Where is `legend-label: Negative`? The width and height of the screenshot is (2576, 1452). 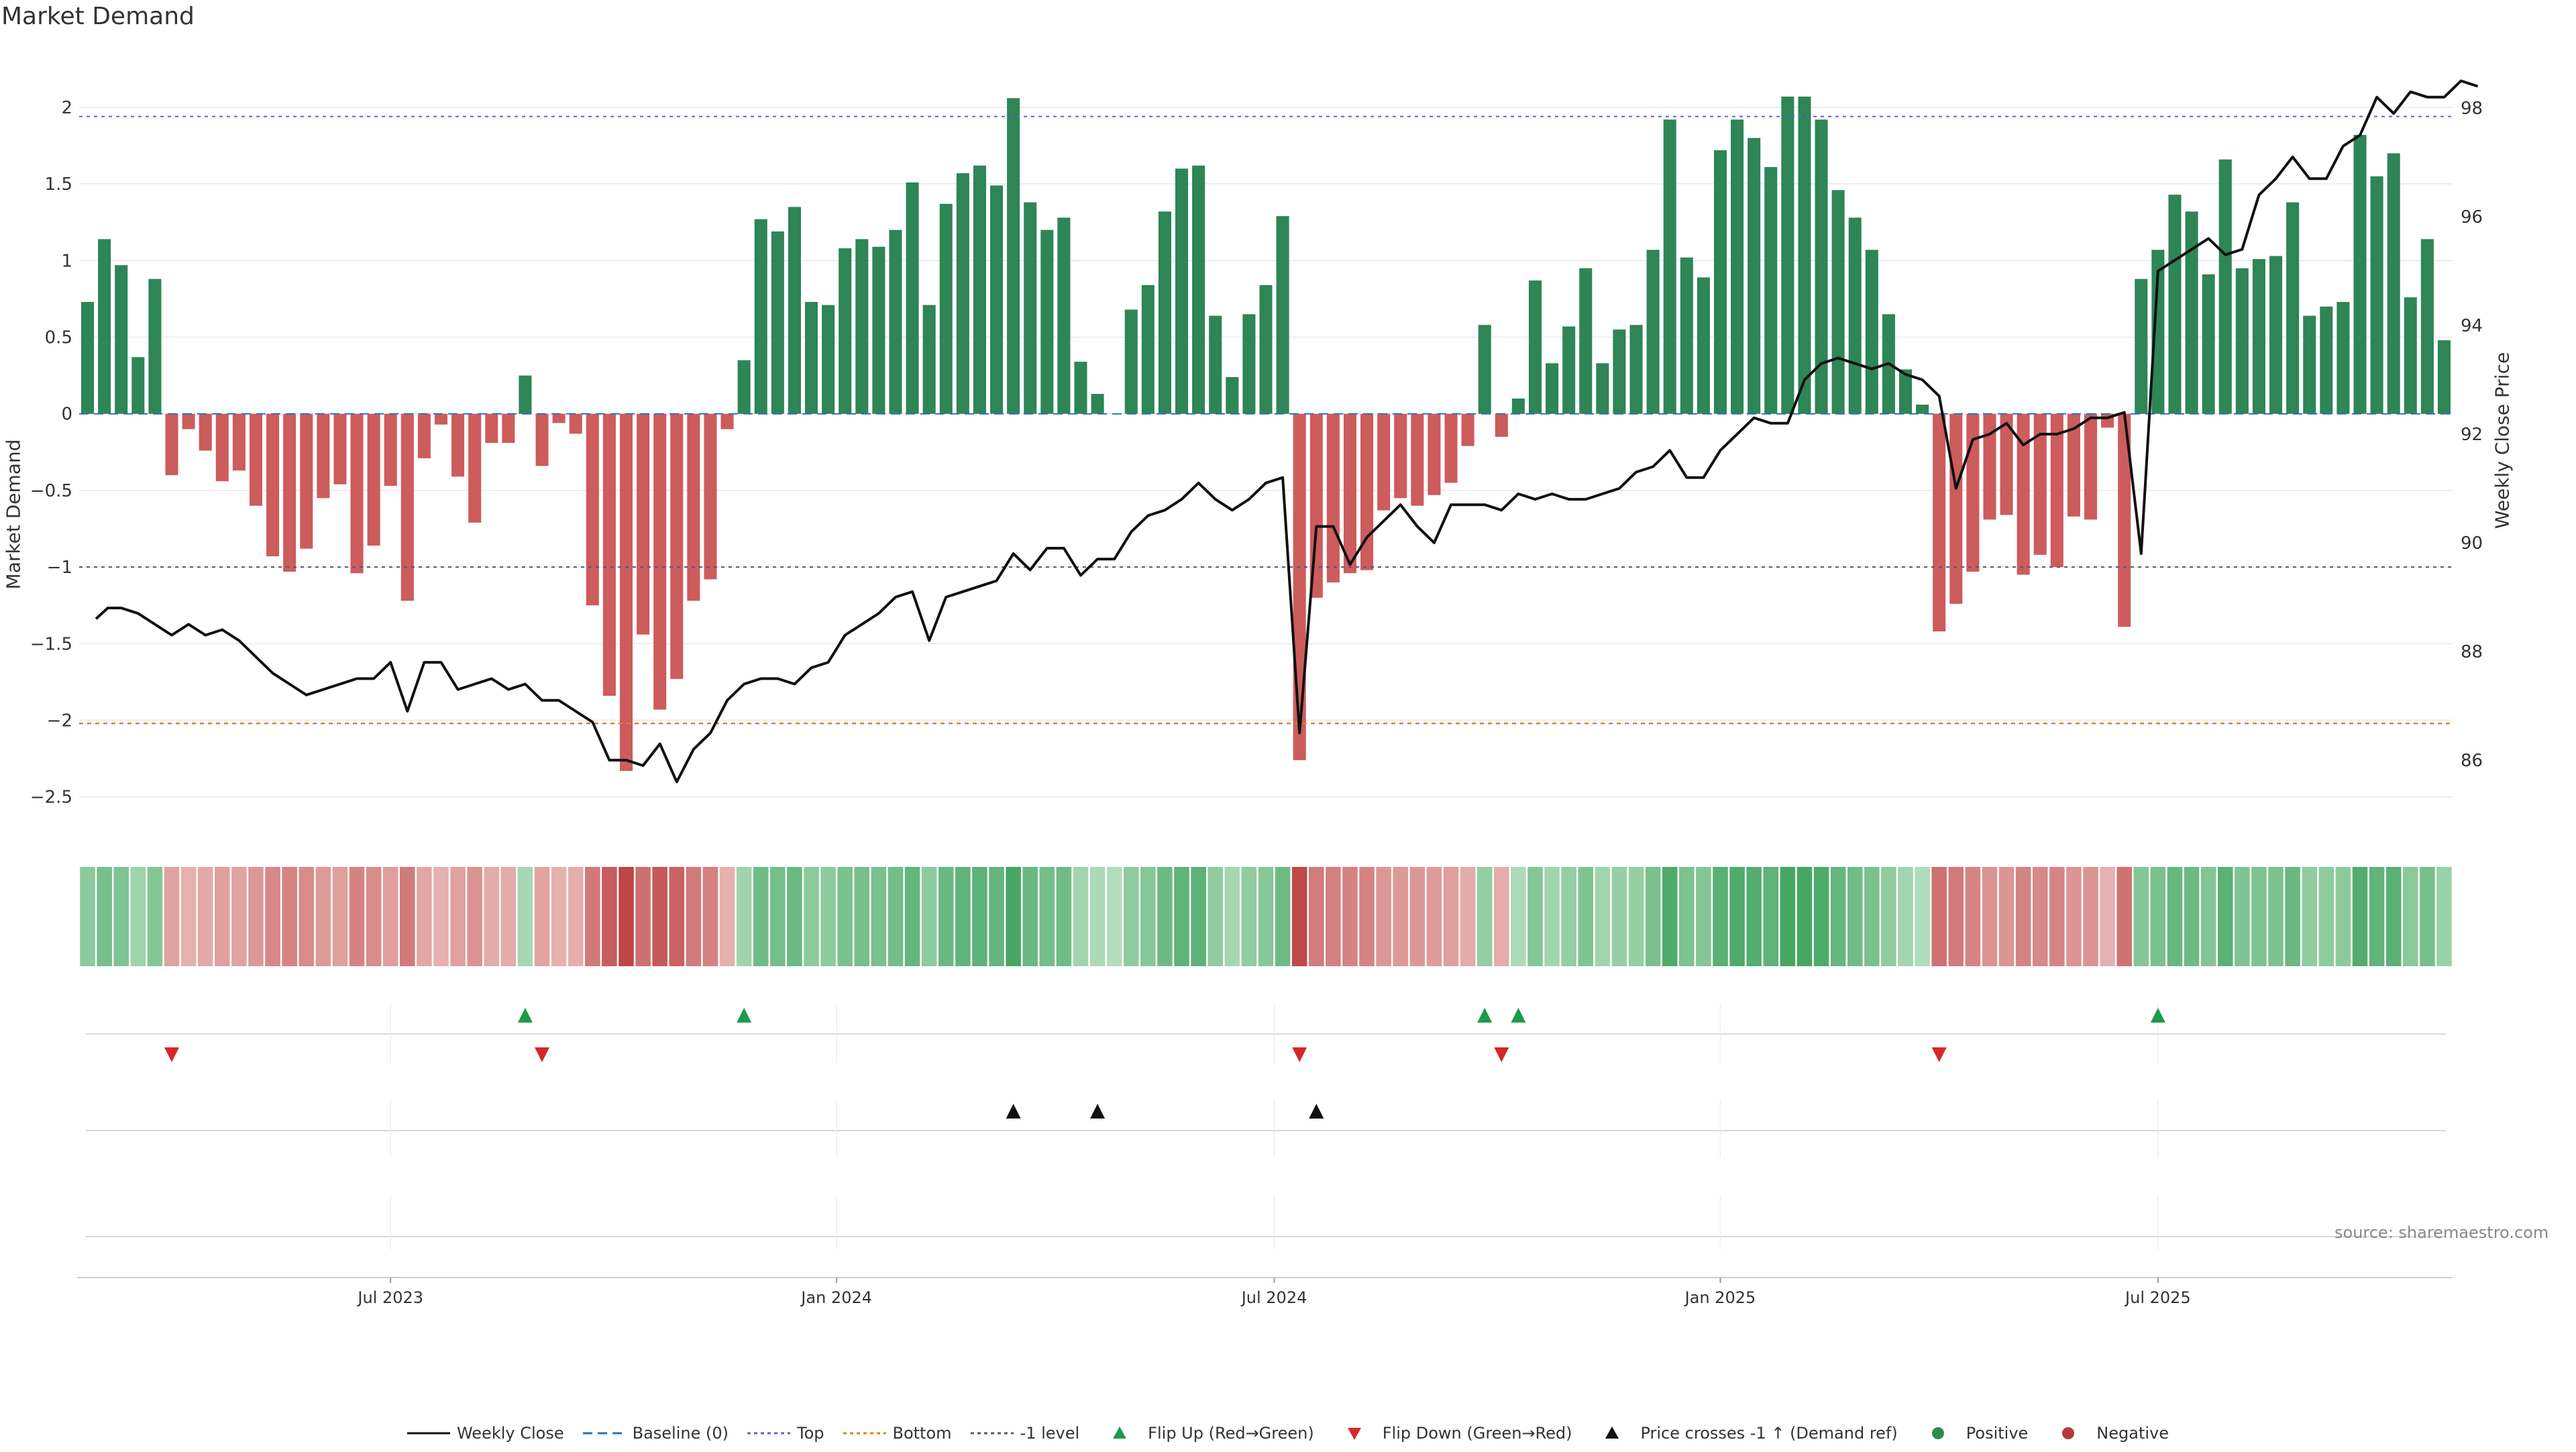 legend-label: Negative is located at coordinates (2132, 1434).